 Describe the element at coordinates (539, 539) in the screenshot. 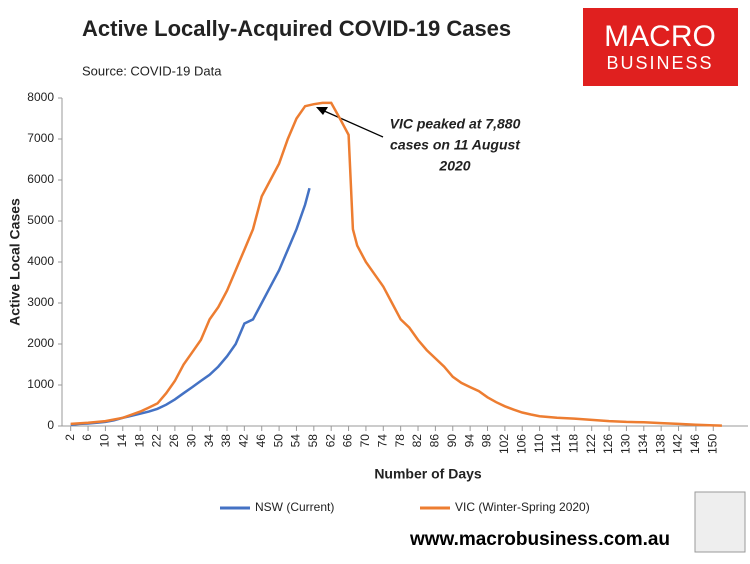

I see `footer: www.macrobusiness.com.au` at that location.